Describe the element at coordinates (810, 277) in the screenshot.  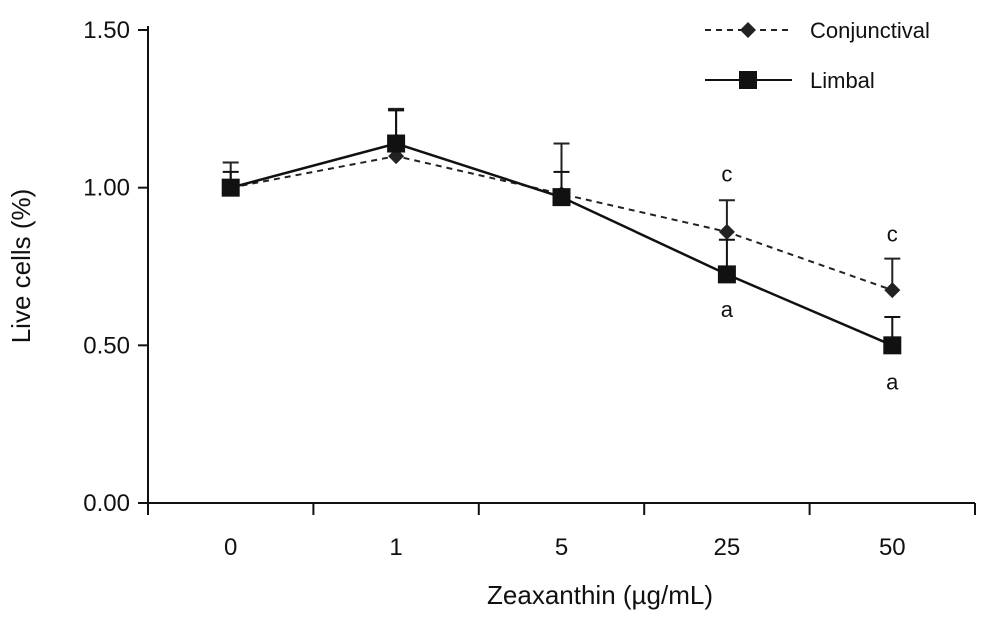
I see `annotations: c c a a` at that location.